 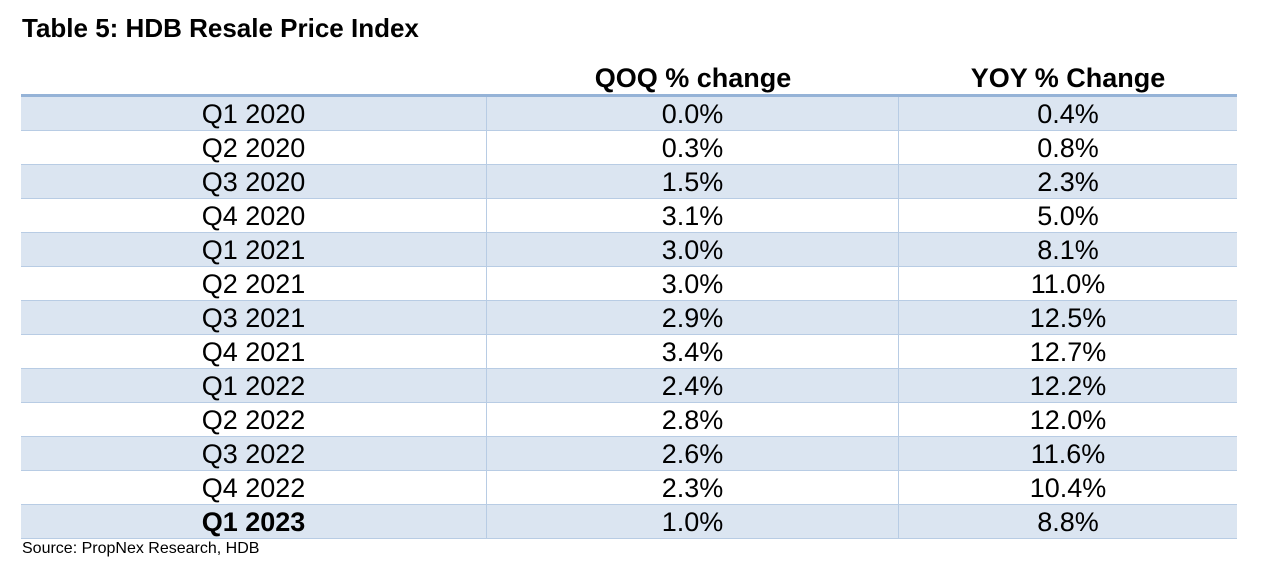 What do you see at coordinates (1068, 114) in the screenshot?
I see `yoy-cell: 0.4%` at bounding box center [1068, 114].